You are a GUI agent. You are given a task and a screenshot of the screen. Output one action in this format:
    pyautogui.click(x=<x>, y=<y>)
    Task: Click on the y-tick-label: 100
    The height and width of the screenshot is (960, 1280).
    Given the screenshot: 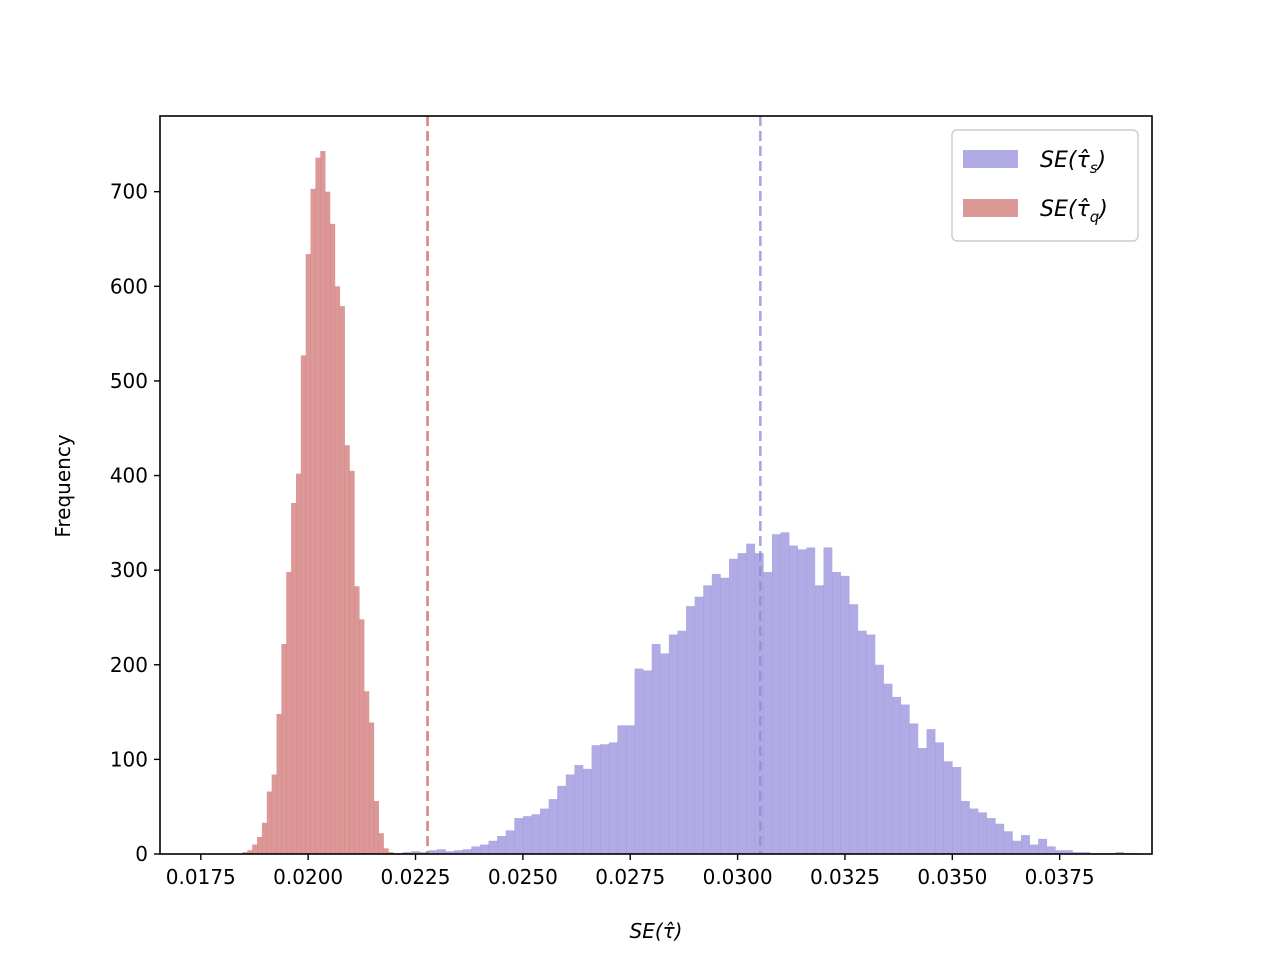 What is the action you would take?
    pyautogui.click(x=129, y=759)
    